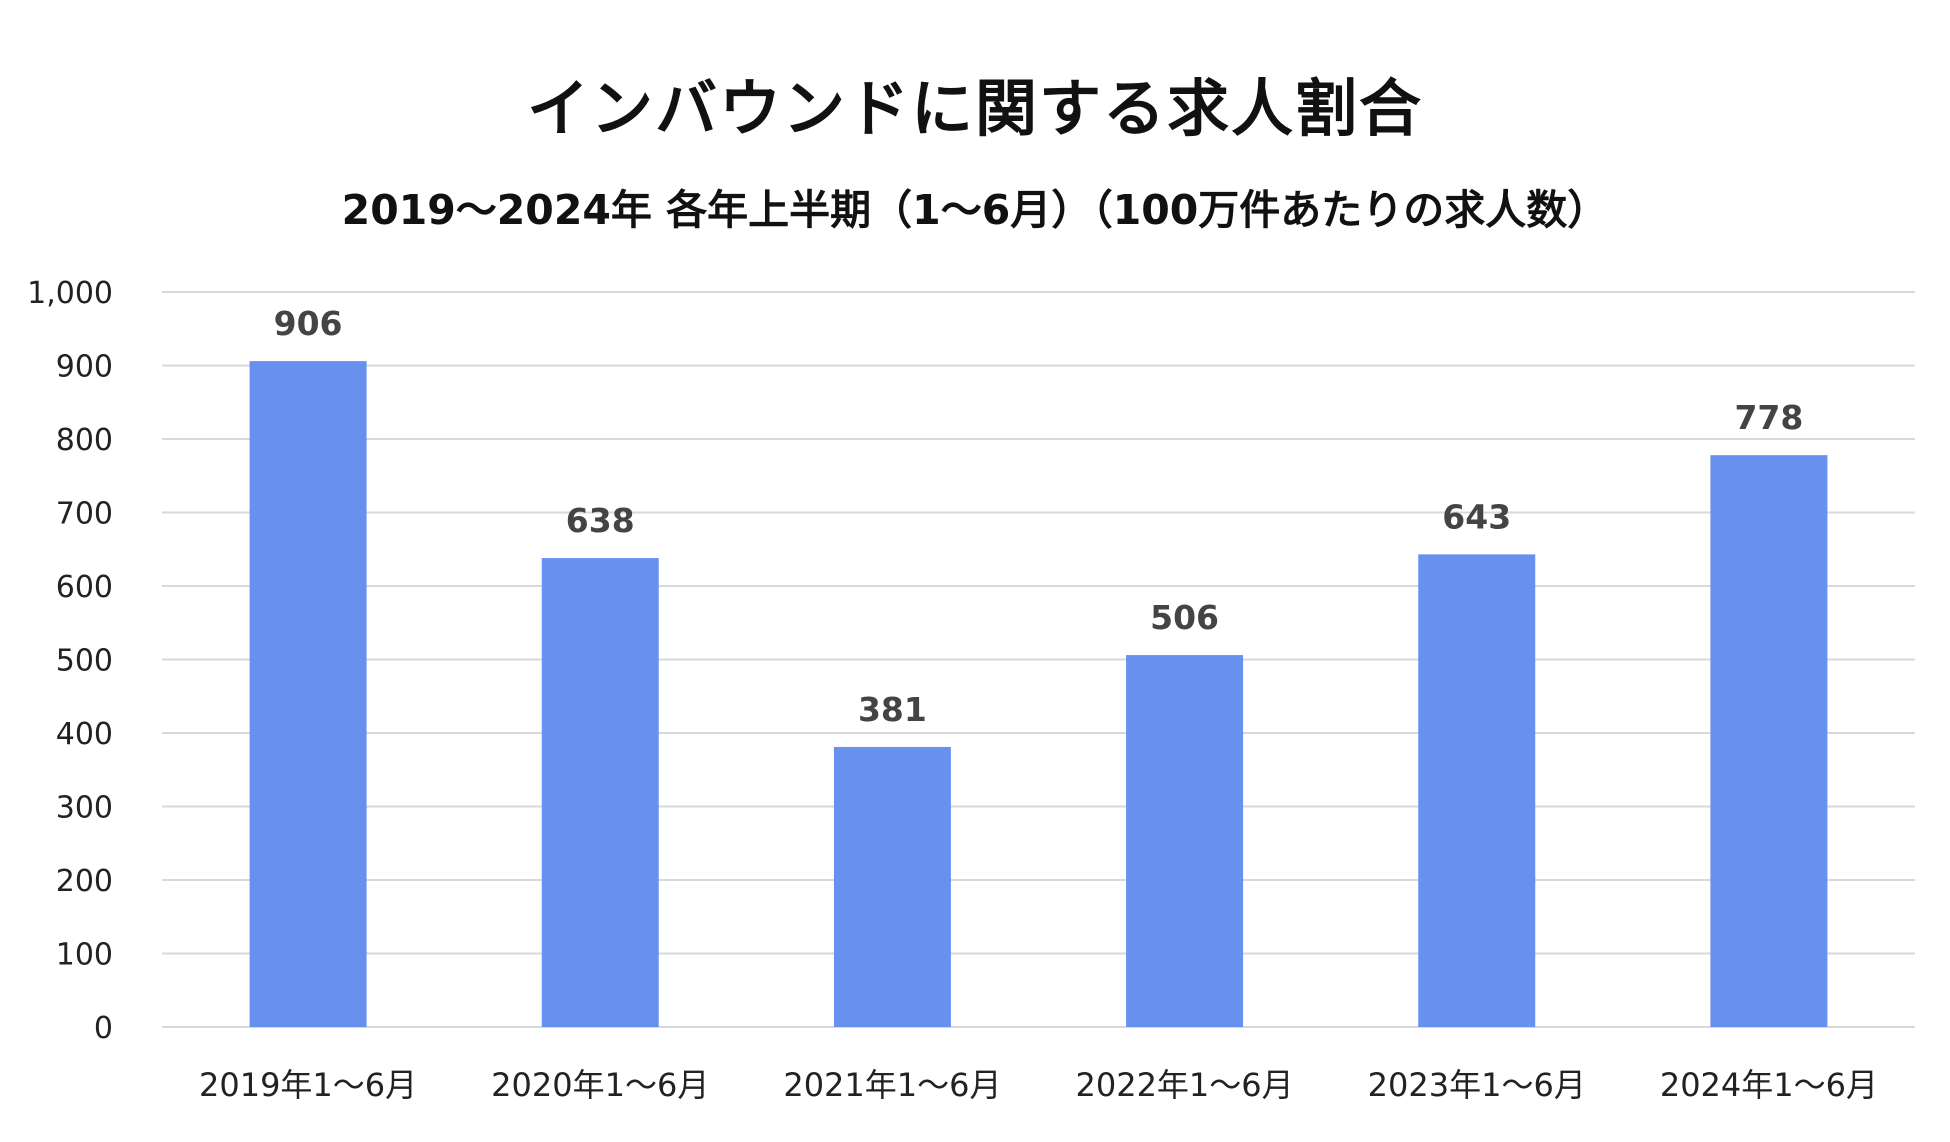 The image size is (1950, 1142). I want to click on x-category-label-5: 2024年1〜6月, so click(1769, 1085).